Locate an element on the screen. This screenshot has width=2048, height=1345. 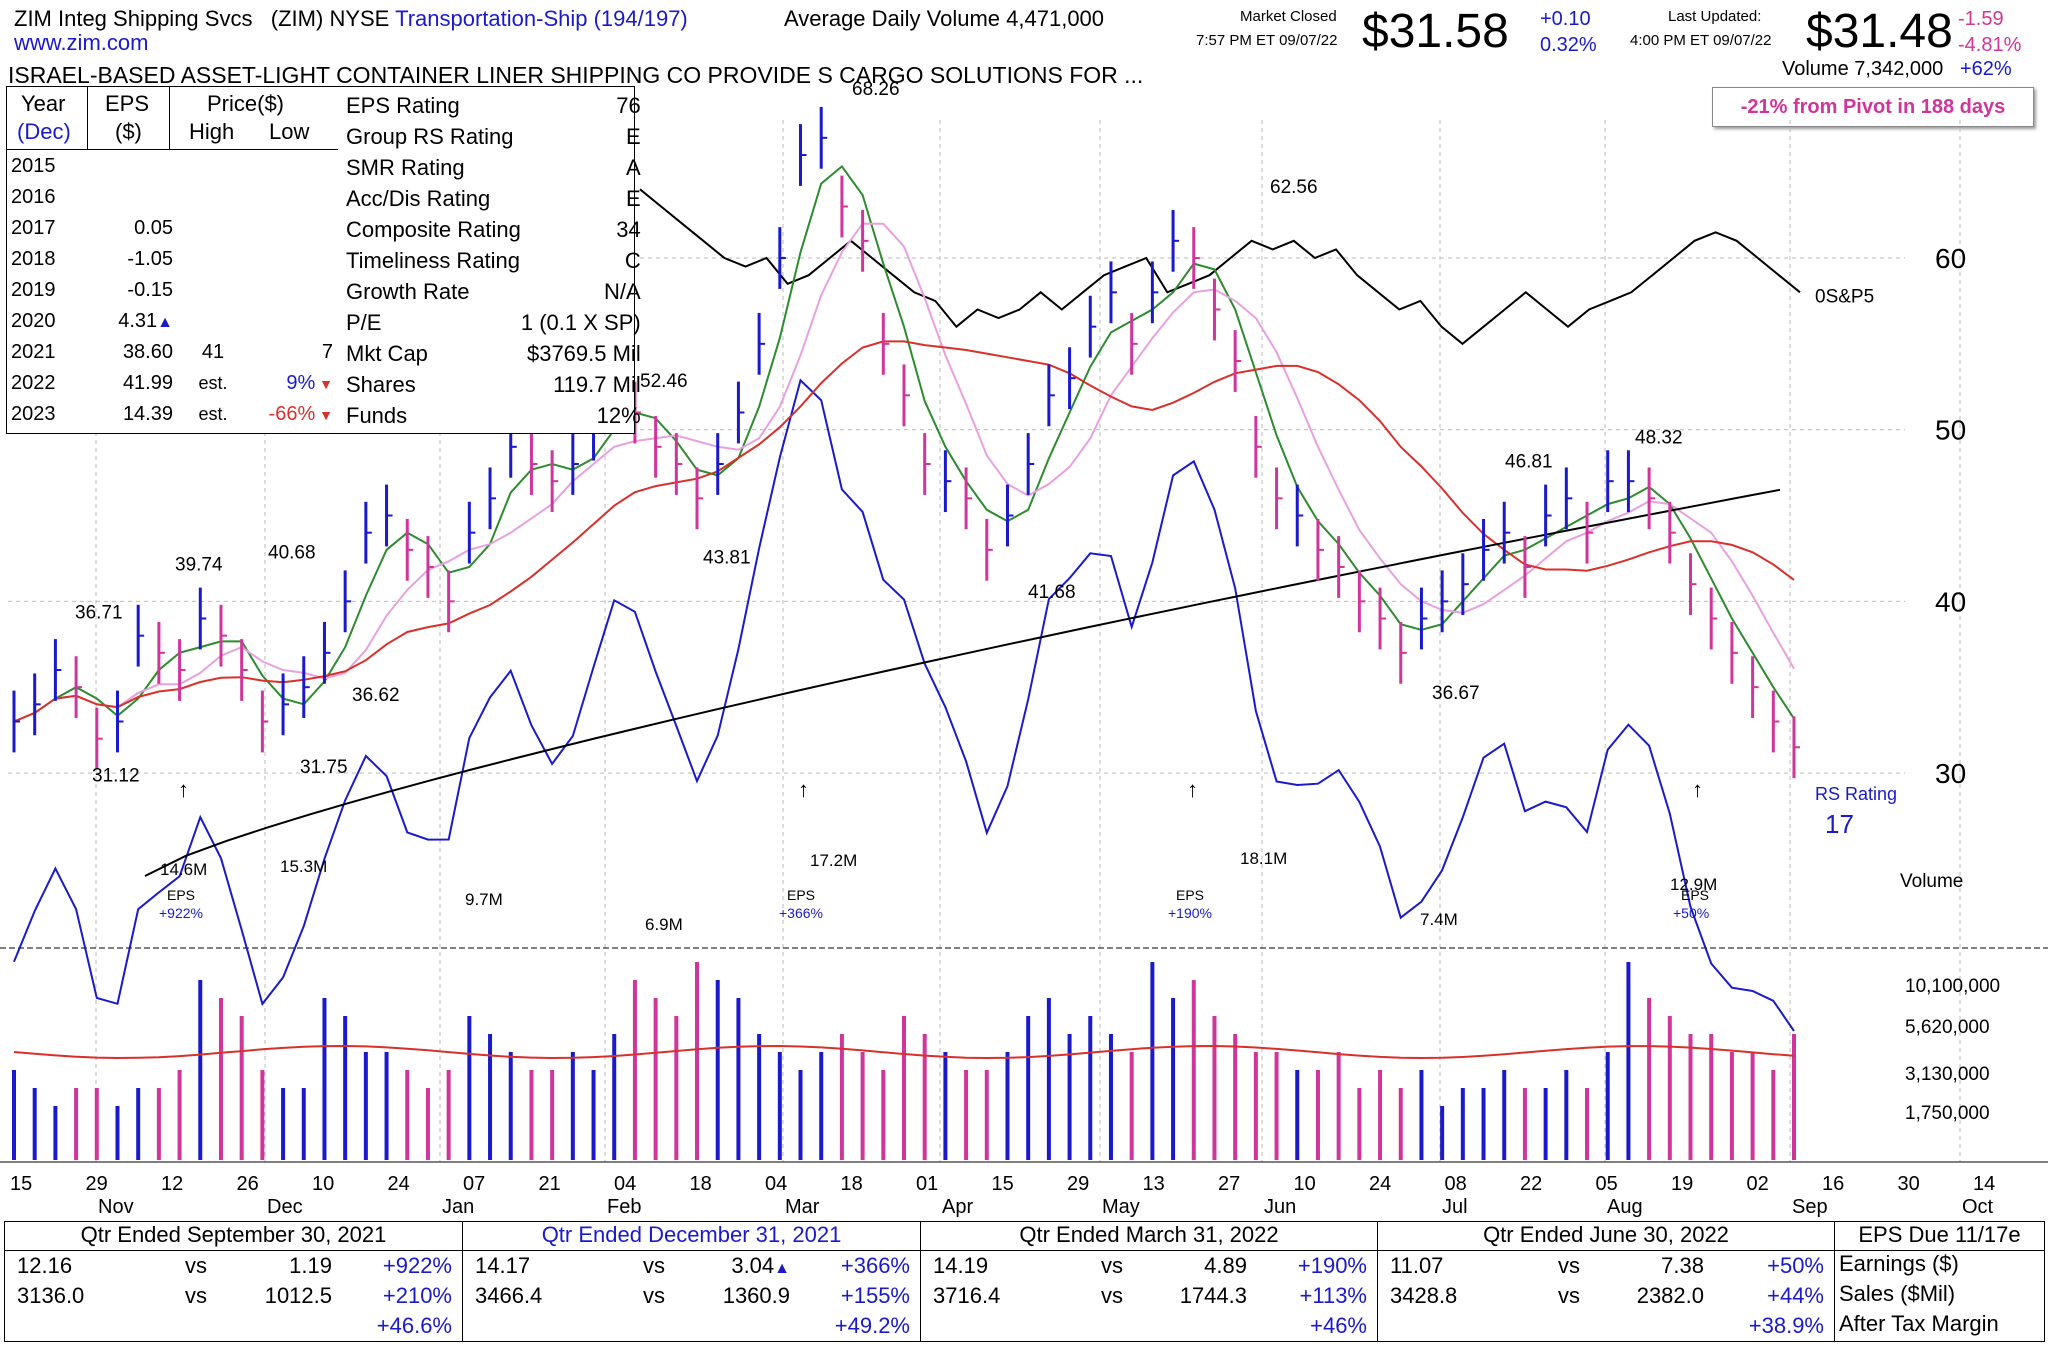
eps-due-label: Sales ($Mil) is located at coordinates (1897, 1293).